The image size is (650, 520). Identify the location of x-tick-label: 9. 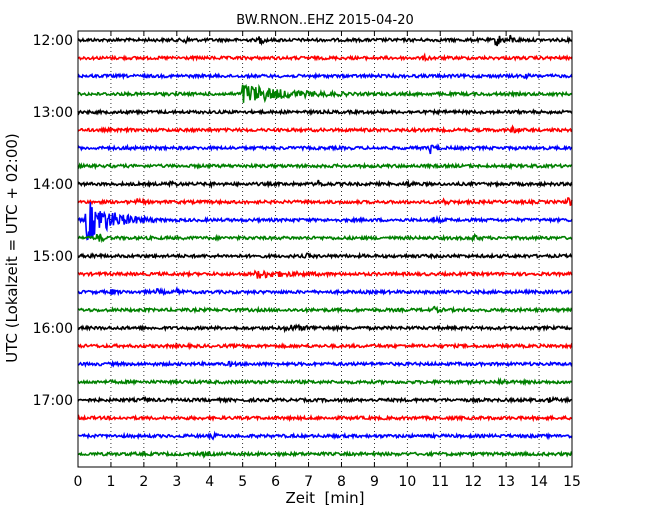
(374, 482).